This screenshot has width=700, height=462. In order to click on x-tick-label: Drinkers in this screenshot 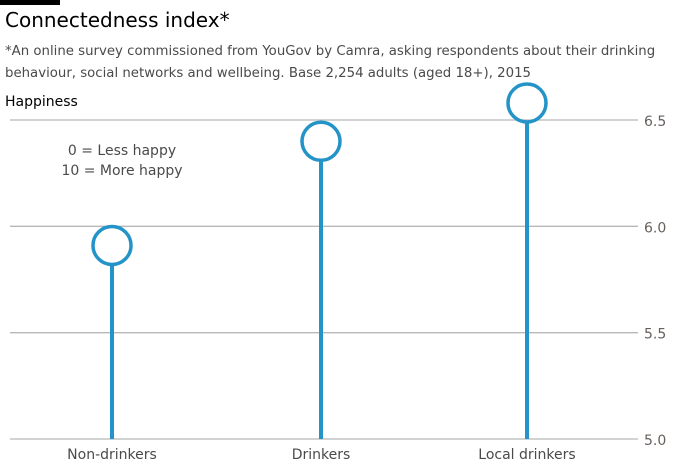, I will do `click(321, 454)`.